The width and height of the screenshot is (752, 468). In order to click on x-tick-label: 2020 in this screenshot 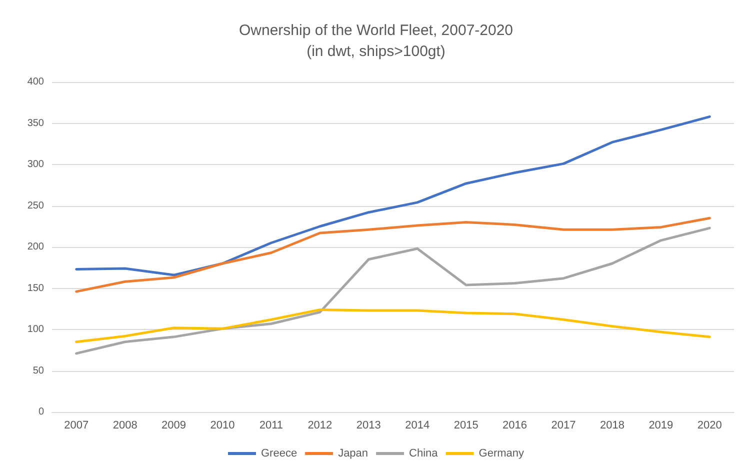, I will do `click(709, 426)`.